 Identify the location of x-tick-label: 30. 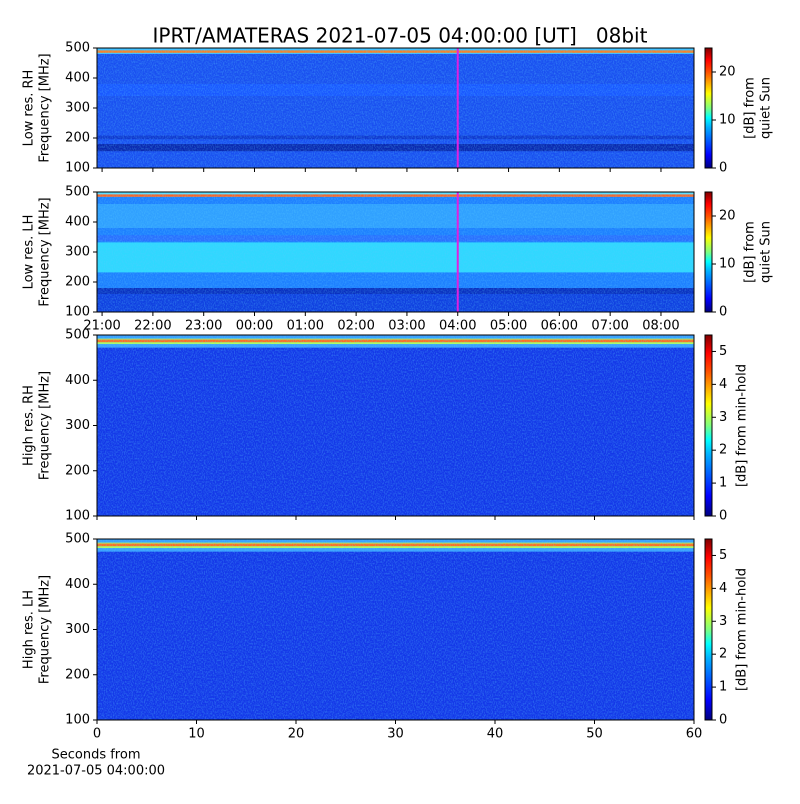
(395, 734).